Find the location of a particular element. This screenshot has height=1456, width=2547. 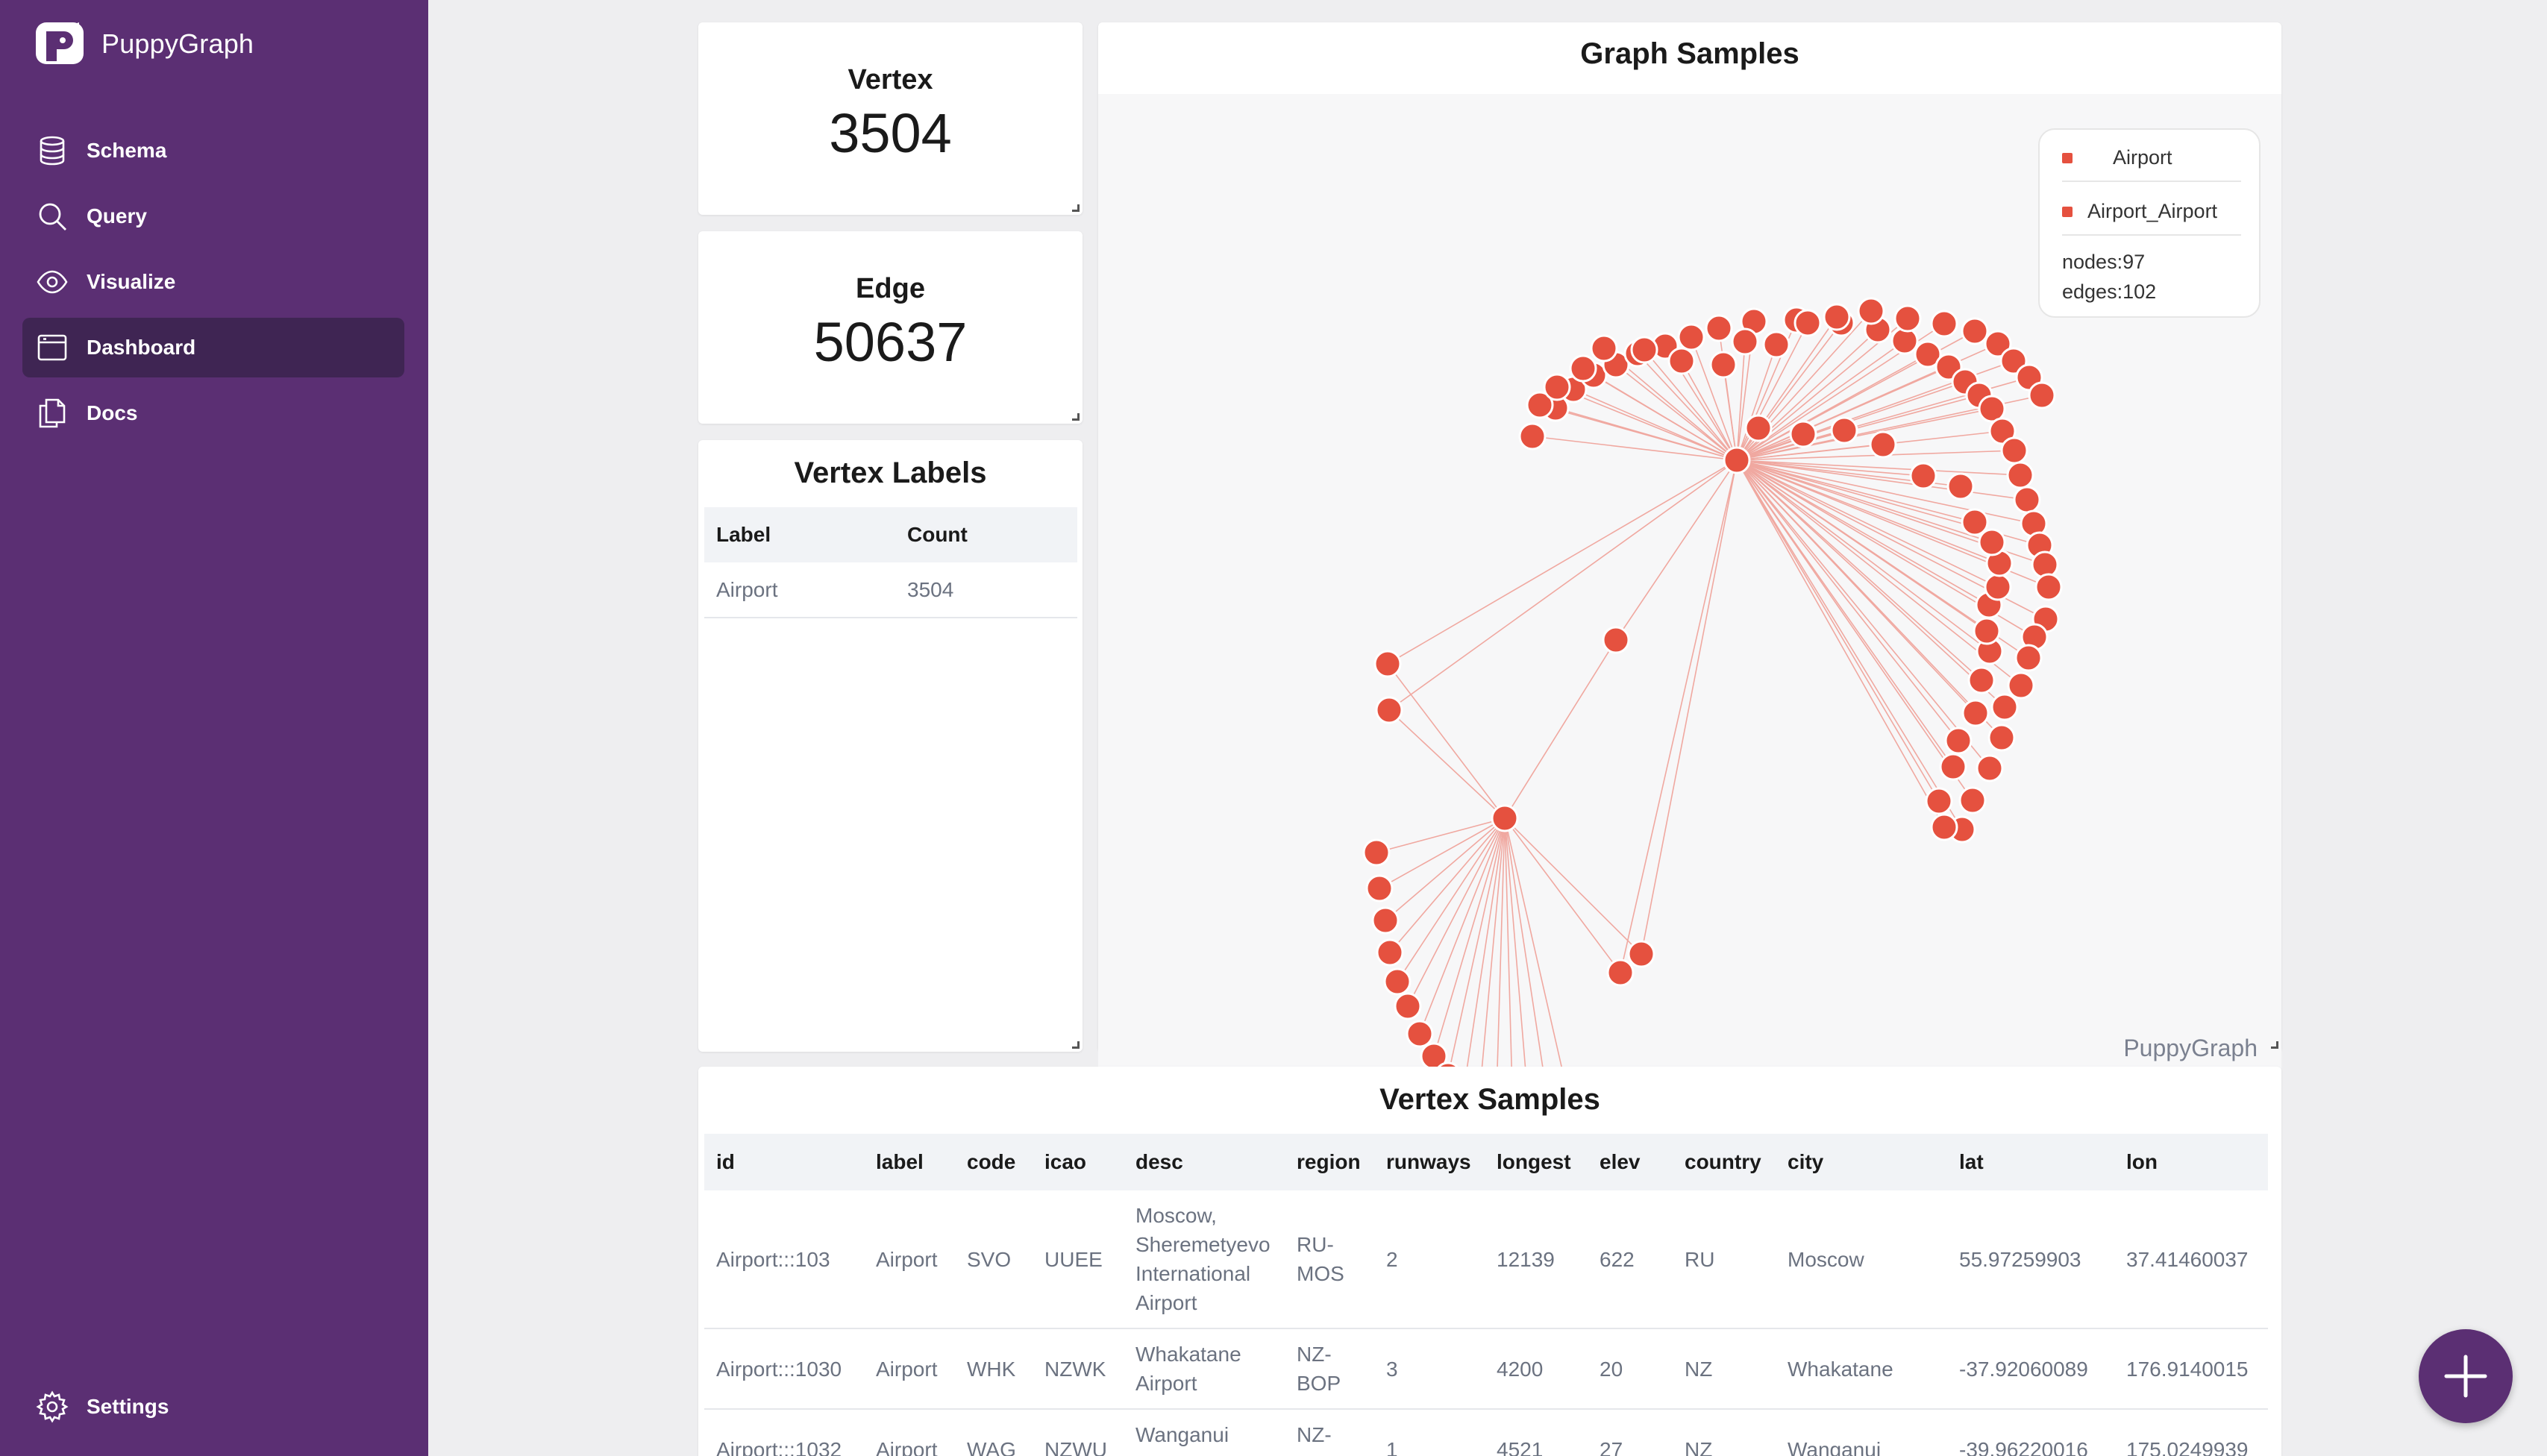

table-cell: NZ is located at coordinates (1724, 1432).